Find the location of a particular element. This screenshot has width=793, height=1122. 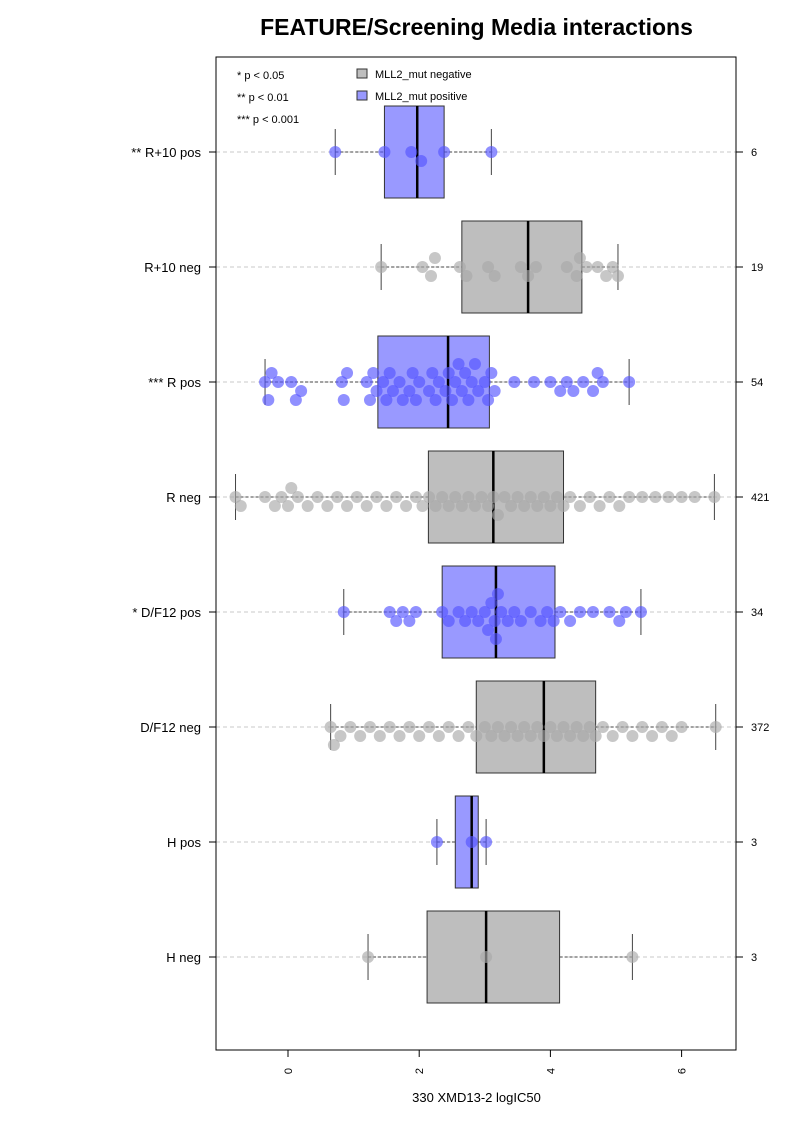

x-axis-label: 330 XMD13-2 logIC50 is located at coordinates (476, 1097).